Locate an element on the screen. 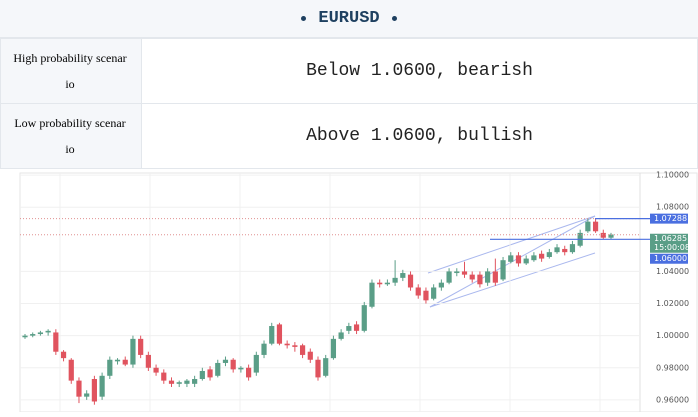  y-tick-label: 1.04000 is located at coordinates (672, 271).